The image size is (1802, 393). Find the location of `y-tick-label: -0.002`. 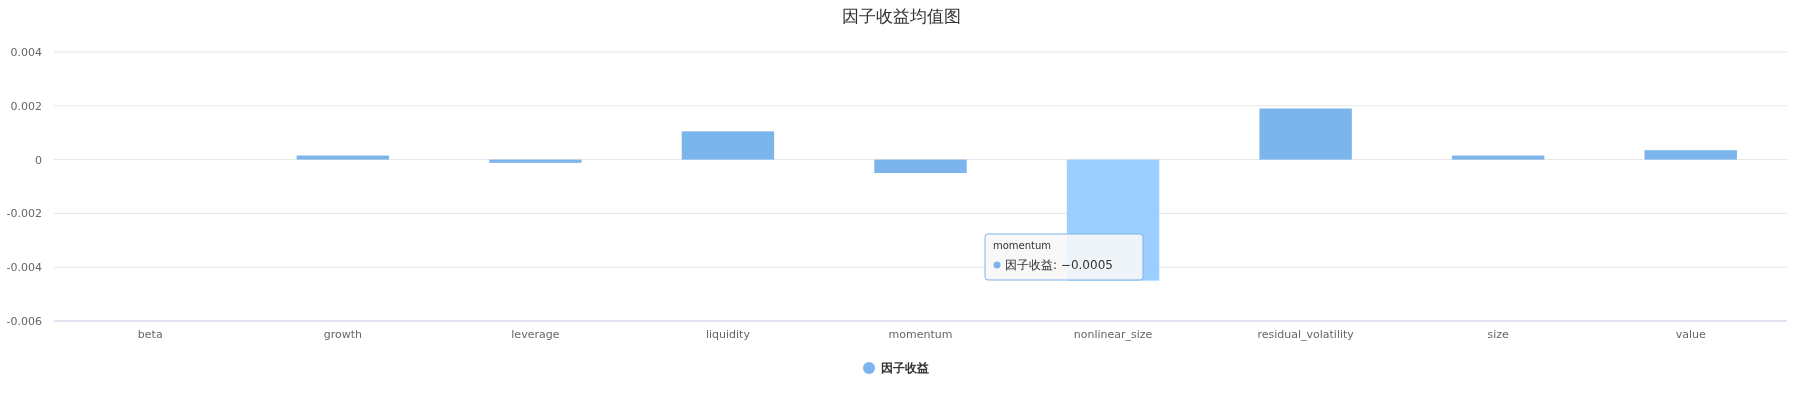

y-tick-label: -0.002 is located at coordinates (24, 214).